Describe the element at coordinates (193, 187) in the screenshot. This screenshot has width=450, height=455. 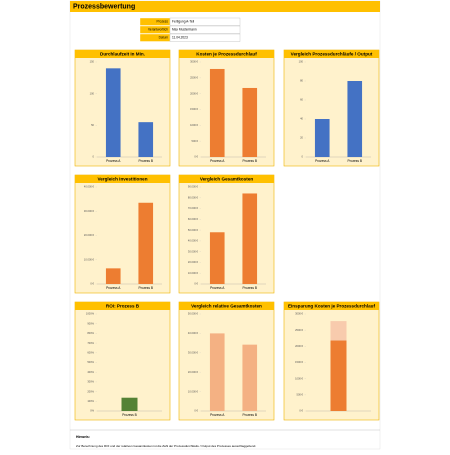
I see `y-tick-label: 90.000 €` at that location.